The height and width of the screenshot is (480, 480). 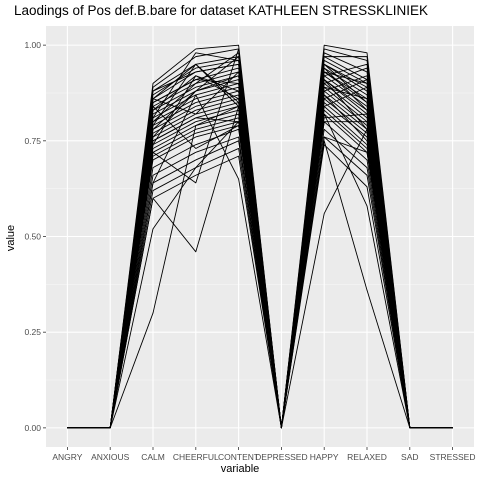 I want to click on x-tick-label: DEPRESSED, so click(x=281, y=457).